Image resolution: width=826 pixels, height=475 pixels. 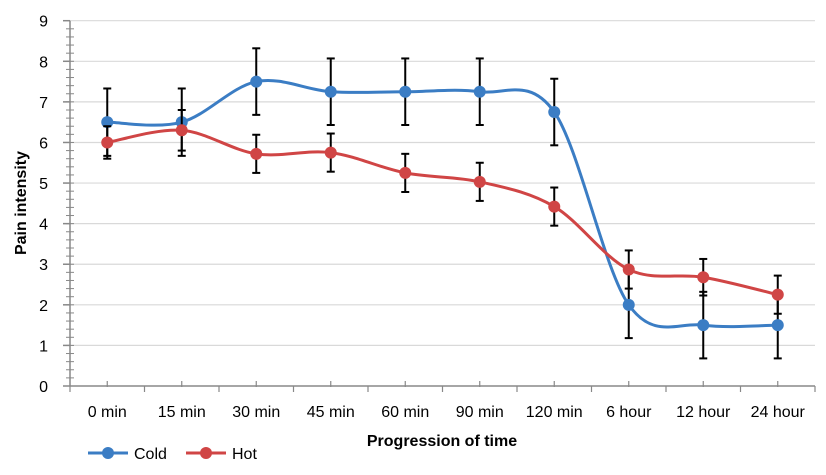 What do you see at coordinates (43, 346) in the screenshot?
I see `y-tick-label: 1` at bounding box center [43, 346].